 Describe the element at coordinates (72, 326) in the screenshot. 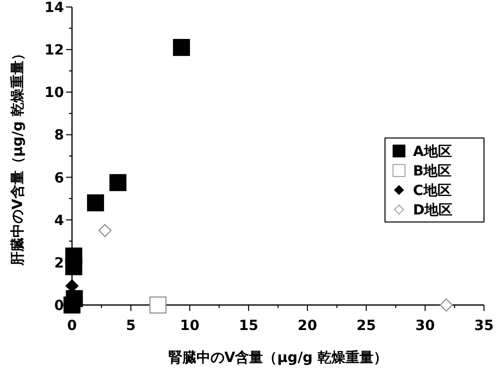

I see `x-tick-label: 0` at that location.